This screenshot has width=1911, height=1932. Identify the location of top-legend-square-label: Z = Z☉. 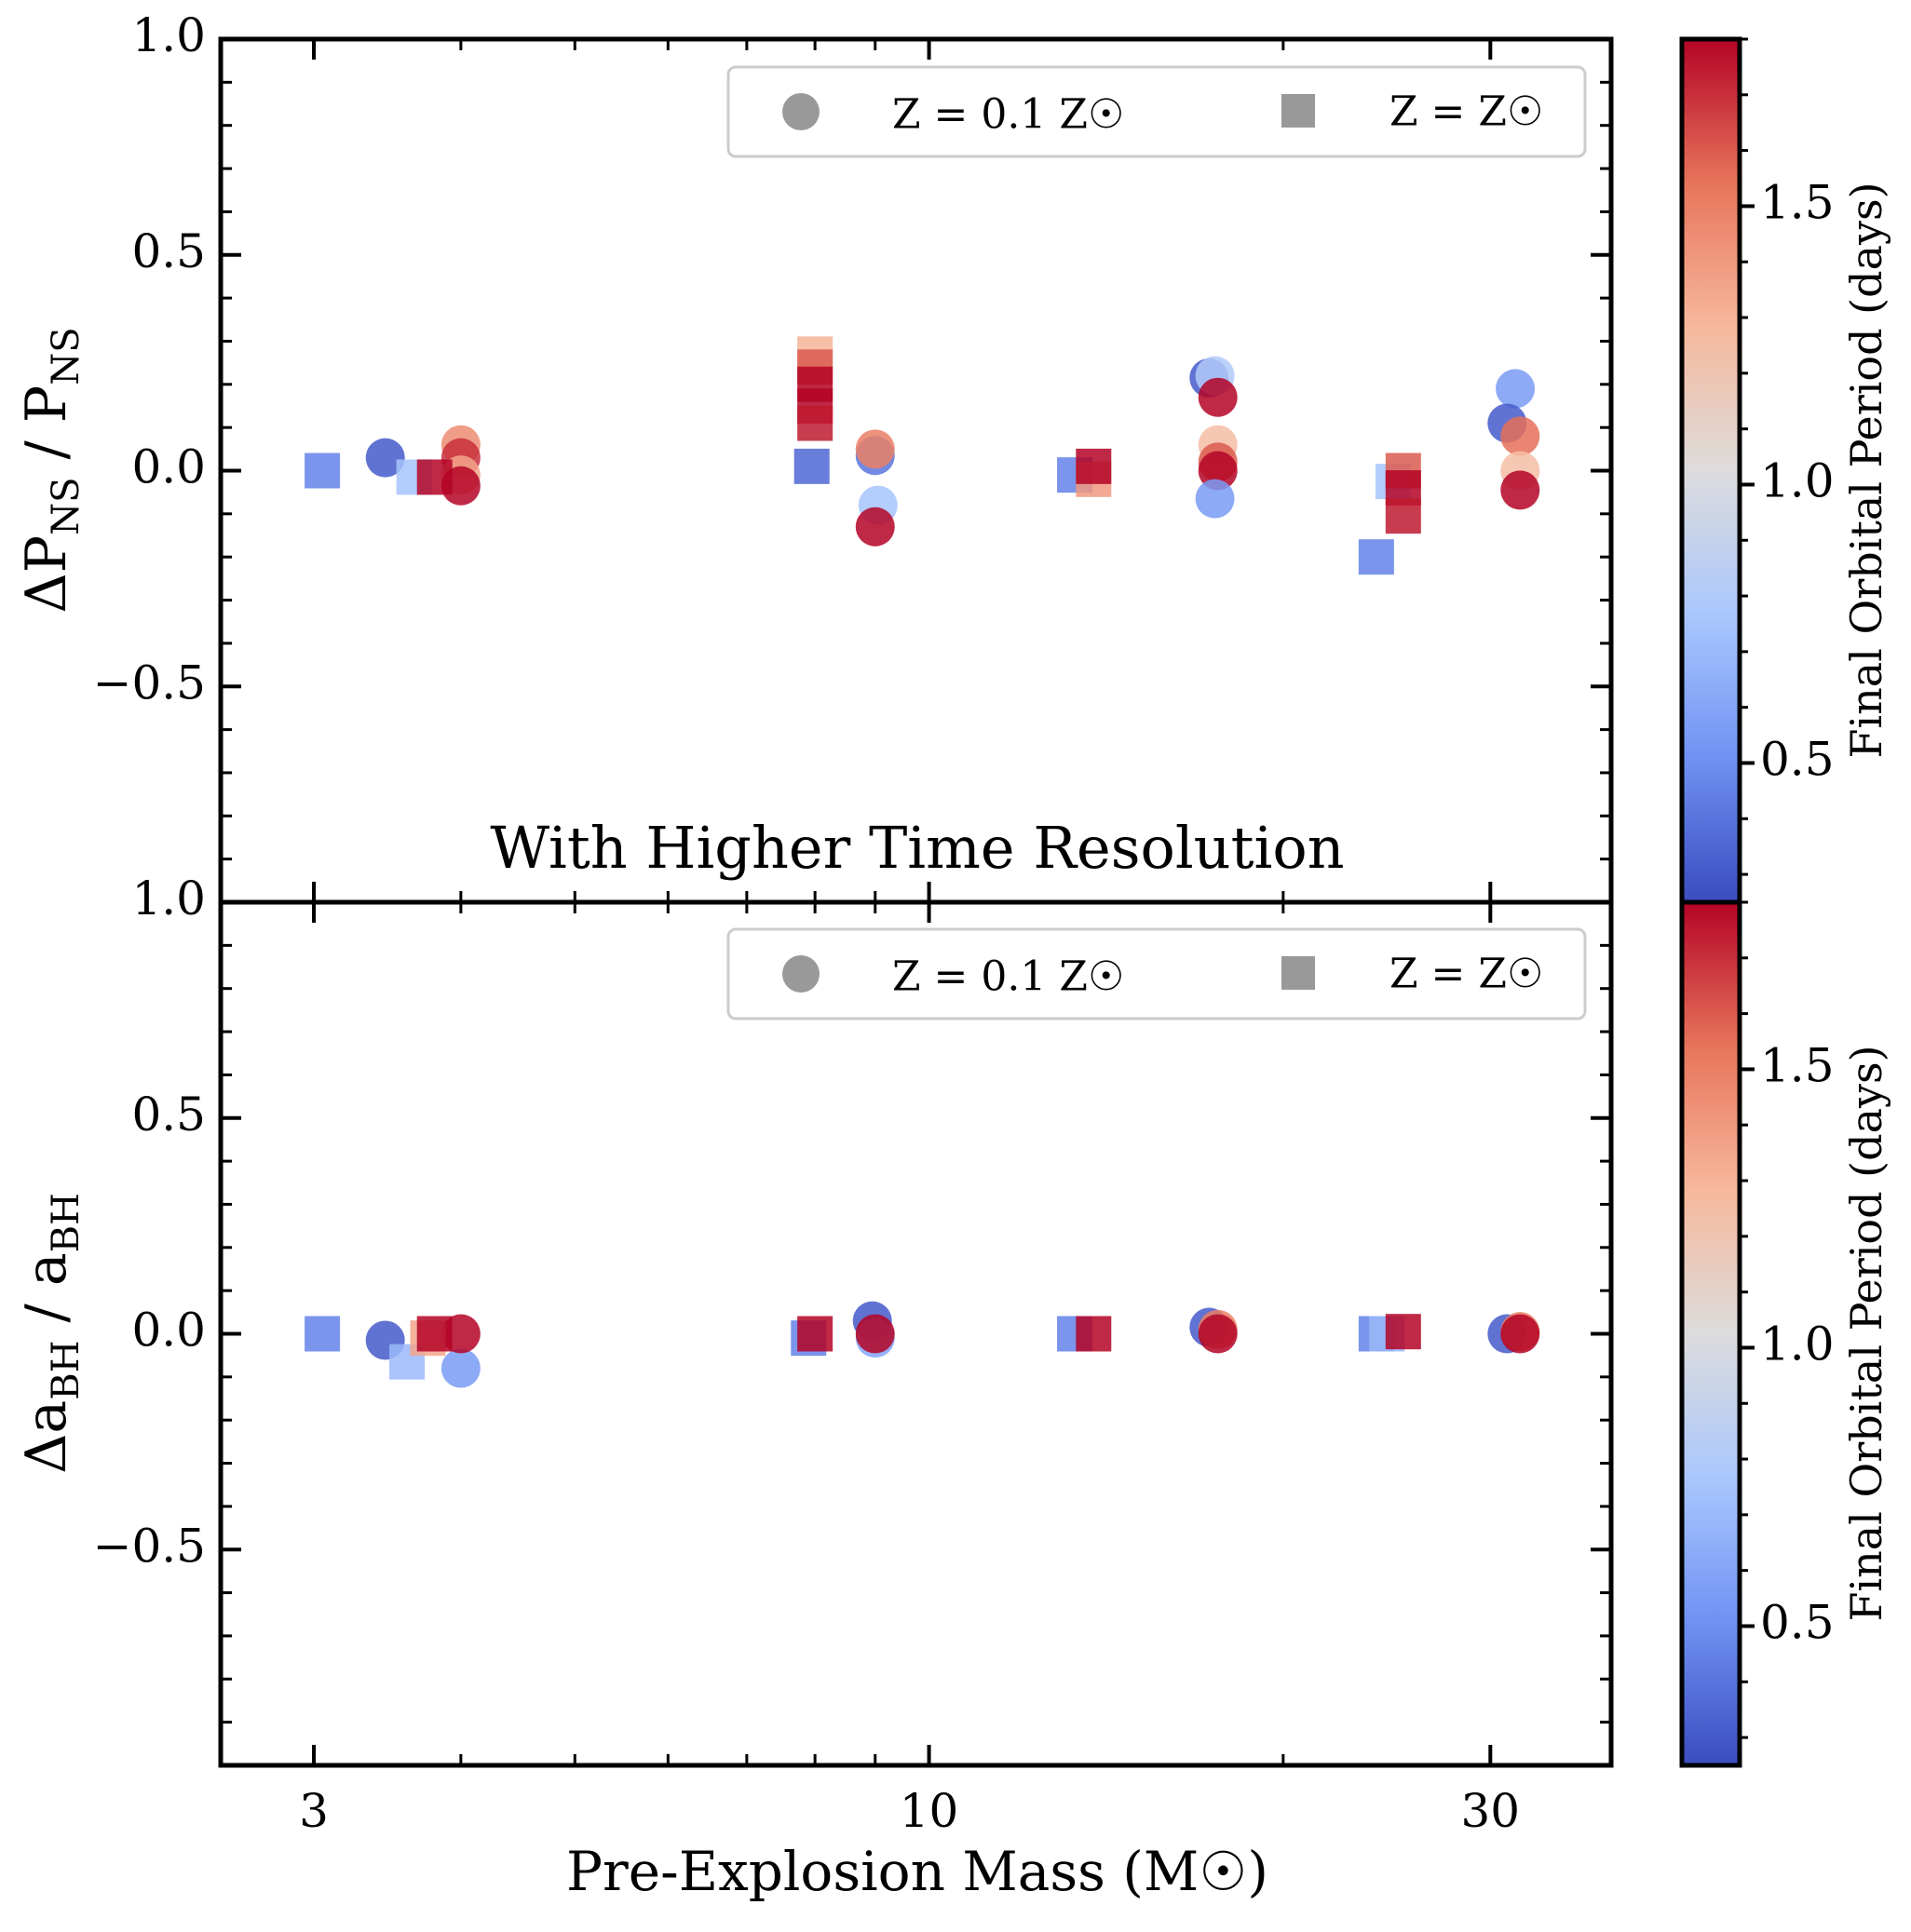
(1466, 112).